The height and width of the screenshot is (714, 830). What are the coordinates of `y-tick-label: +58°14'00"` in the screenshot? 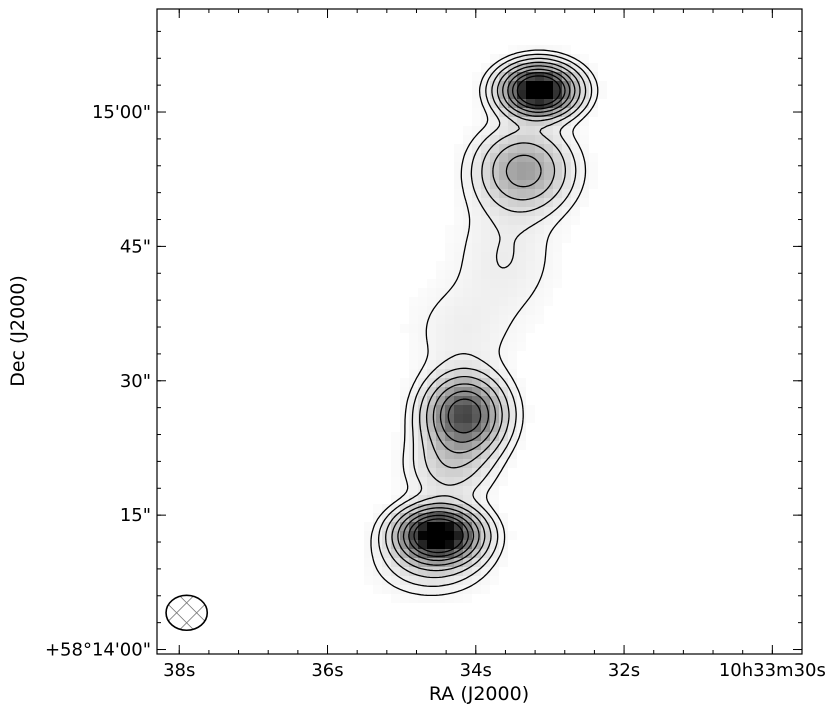 It's located at (98, 650).